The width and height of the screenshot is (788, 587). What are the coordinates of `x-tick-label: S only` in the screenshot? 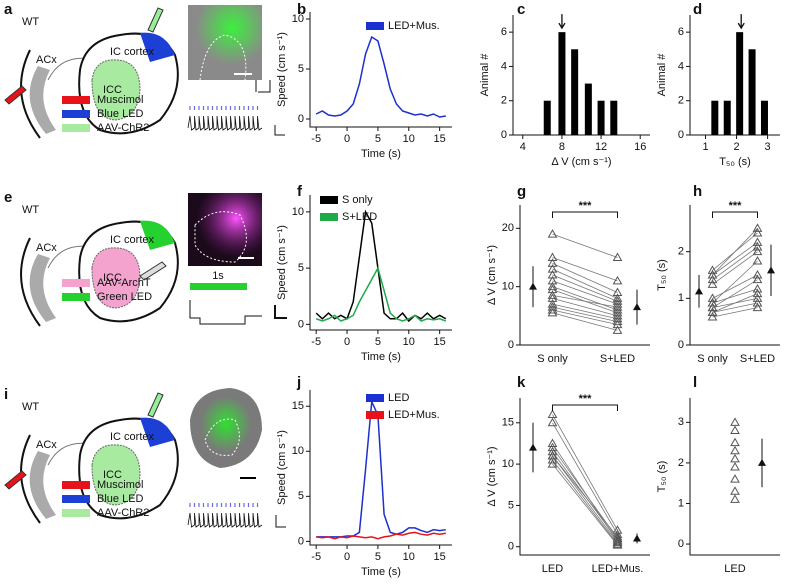 It's located at (552, 359).